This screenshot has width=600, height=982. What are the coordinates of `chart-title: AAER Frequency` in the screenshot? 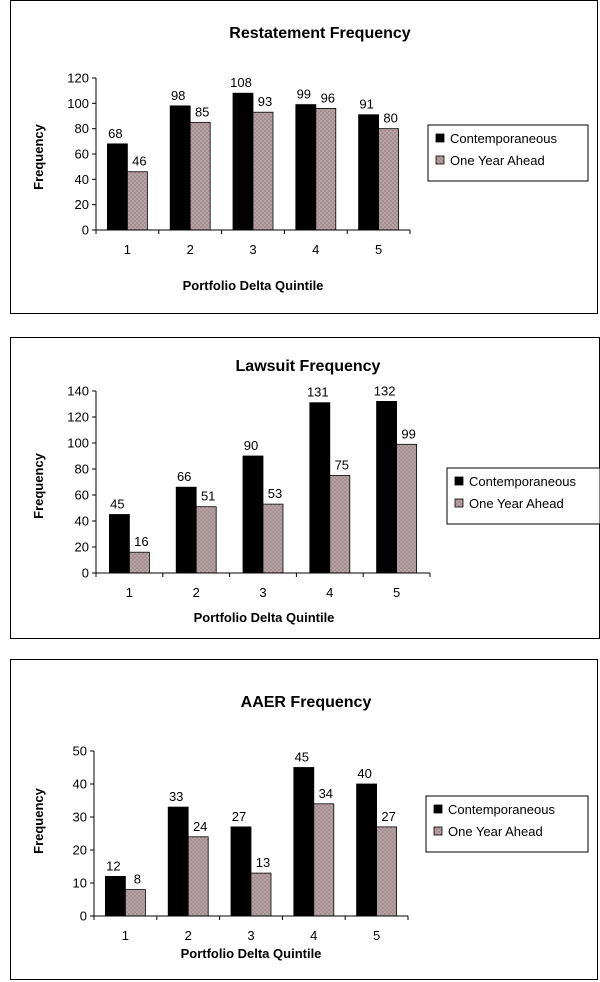 It's located at (306, 702).